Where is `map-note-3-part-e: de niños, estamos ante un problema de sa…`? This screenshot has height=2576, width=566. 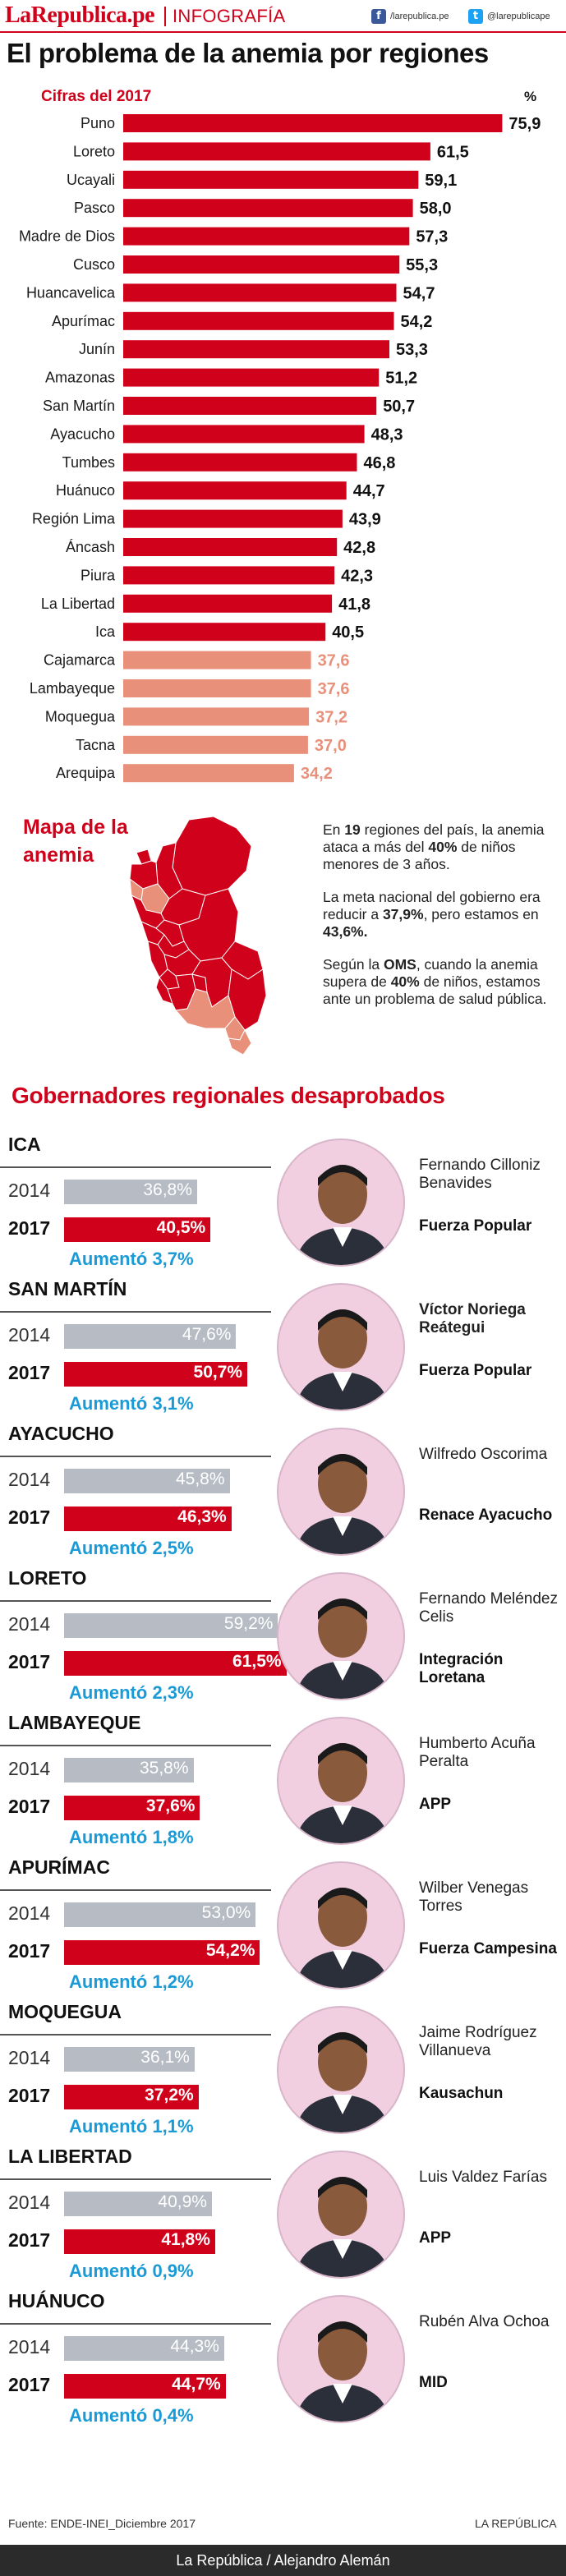
map-note-3-part-e: de niños, estamos ante un problema de sa… is located at coordinates (435, 990).